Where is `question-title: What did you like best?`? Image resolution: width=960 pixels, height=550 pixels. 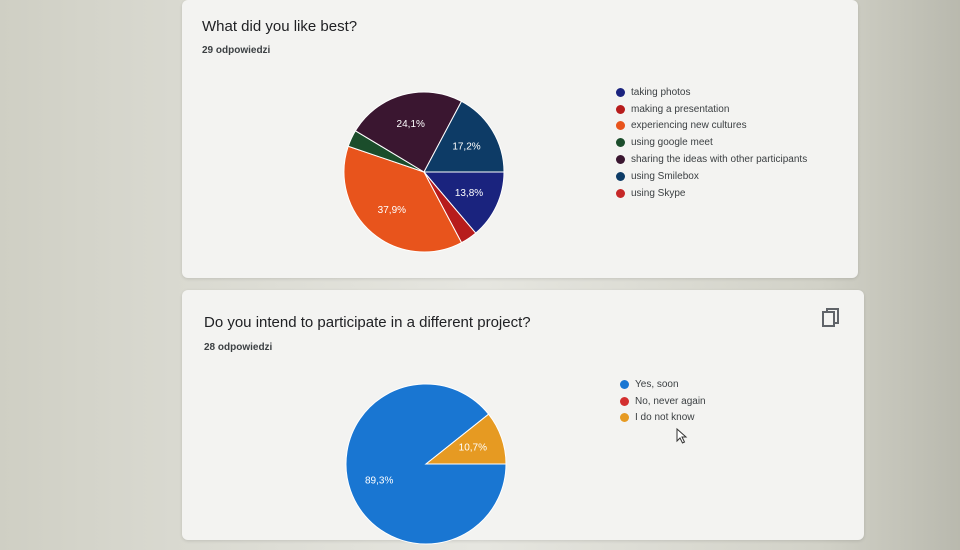
question-title: What did you like best? is located at coordinates (280, 26).